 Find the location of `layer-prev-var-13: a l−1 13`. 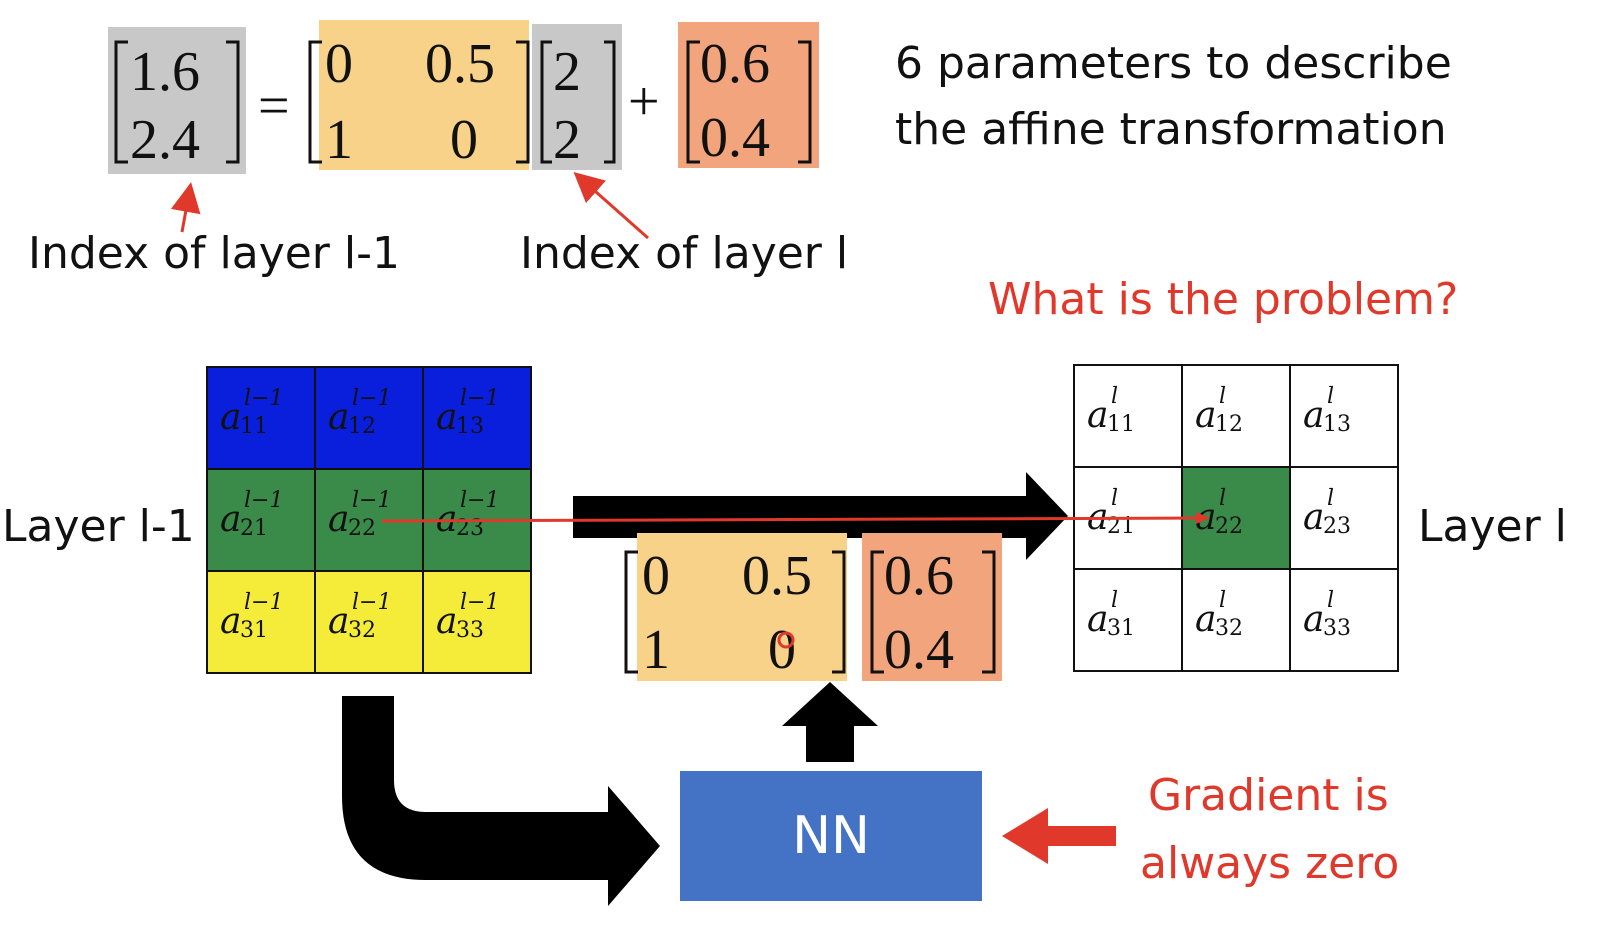

layer-prev-var-13: a l−1 13 is located at coordinates (477, 413).